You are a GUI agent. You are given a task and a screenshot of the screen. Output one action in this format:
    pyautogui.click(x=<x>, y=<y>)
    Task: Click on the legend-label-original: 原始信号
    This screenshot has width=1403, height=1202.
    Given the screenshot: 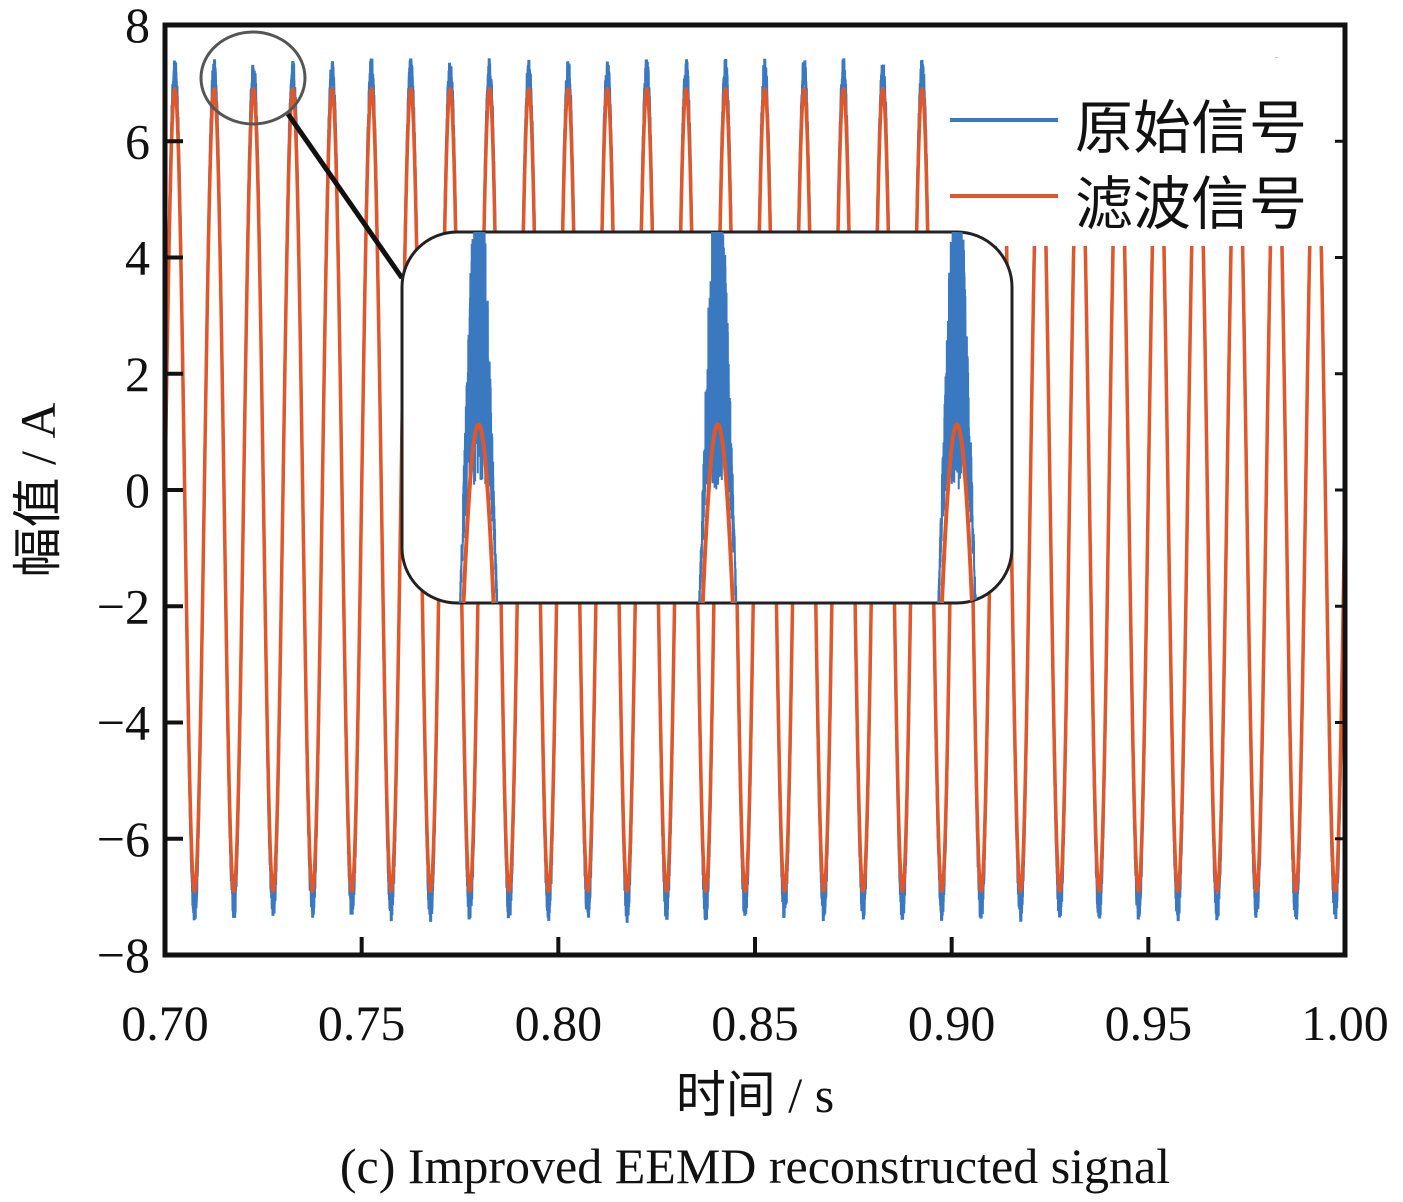 What is the action you would take?
    pyautogui.click(x=1191, y=128)
    